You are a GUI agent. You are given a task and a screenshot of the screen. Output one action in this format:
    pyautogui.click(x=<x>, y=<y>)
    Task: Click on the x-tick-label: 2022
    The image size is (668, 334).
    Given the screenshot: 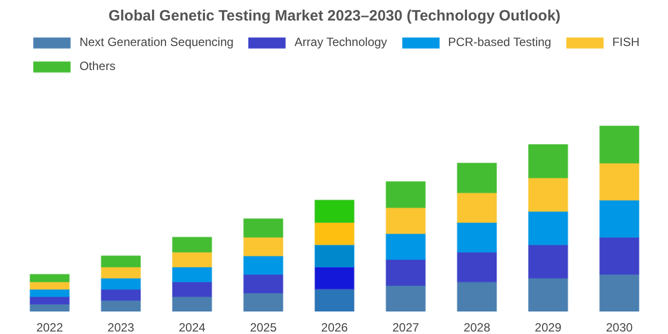 What is the action you would take?
    pyautogui.click(x=50, y=327)
    